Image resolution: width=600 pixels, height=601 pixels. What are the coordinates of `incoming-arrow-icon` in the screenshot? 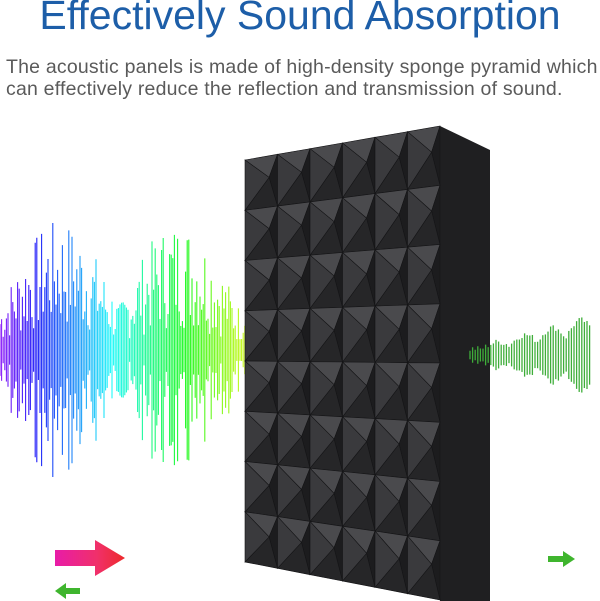 It's located at (90, 558).